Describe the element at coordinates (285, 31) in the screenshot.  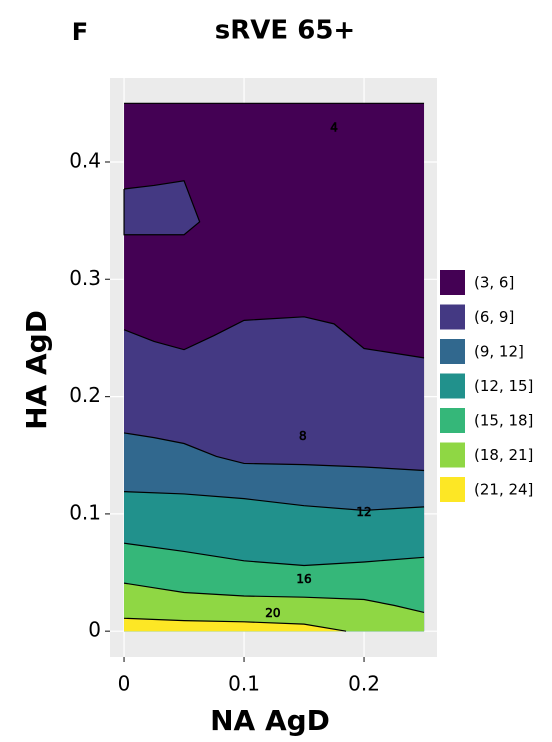
I see `chart-title: sRVE 65+` at that location.